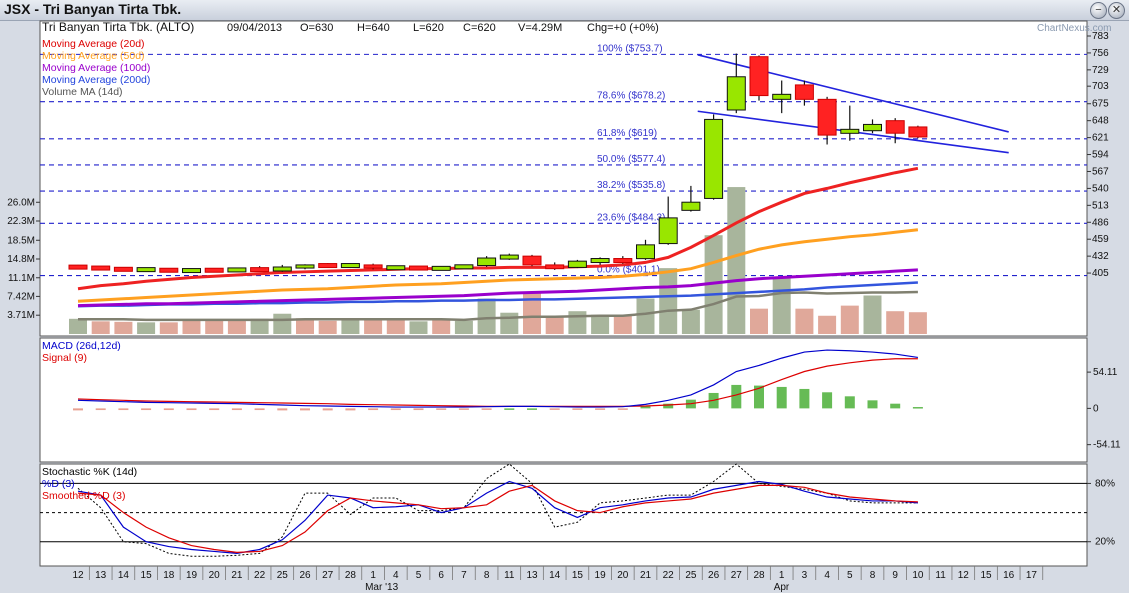  Describe the element at coordinates (631, 96) in the screenshot. I see `fib-label: 78.6% ($678.2)` at that location.